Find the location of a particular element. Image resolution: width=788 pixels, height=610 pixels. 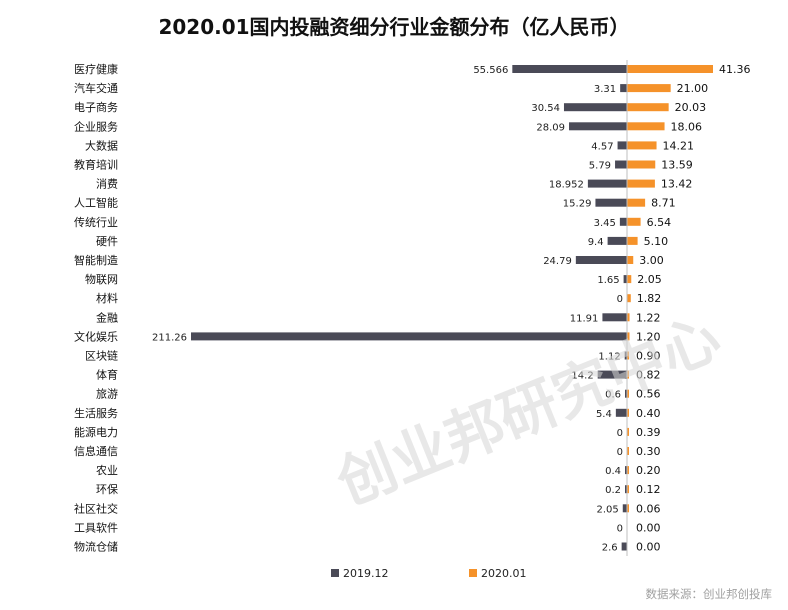

data-label-2020-01: 0.12 is located at coordinates (648, 489).